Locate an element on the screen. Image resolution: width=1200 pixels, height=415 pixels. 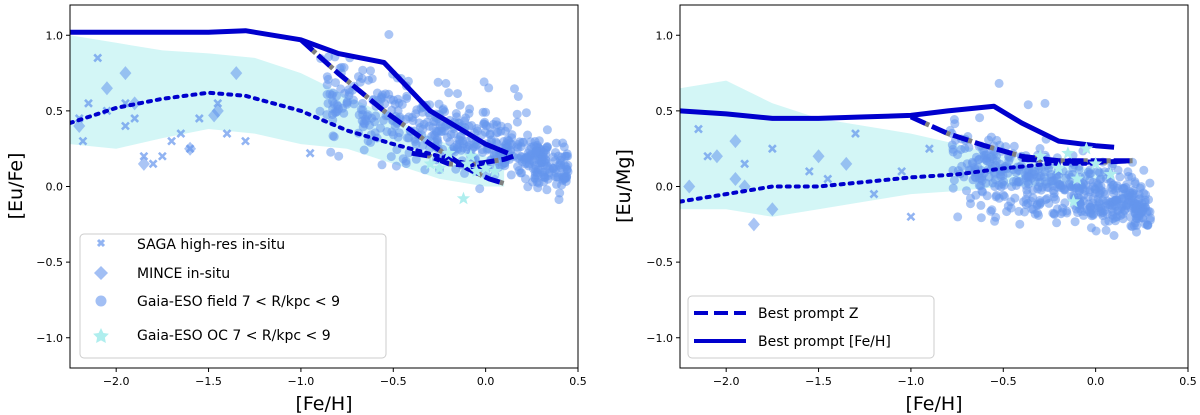
y-tick-label: 0.0 is located at coordinates (55, 187).